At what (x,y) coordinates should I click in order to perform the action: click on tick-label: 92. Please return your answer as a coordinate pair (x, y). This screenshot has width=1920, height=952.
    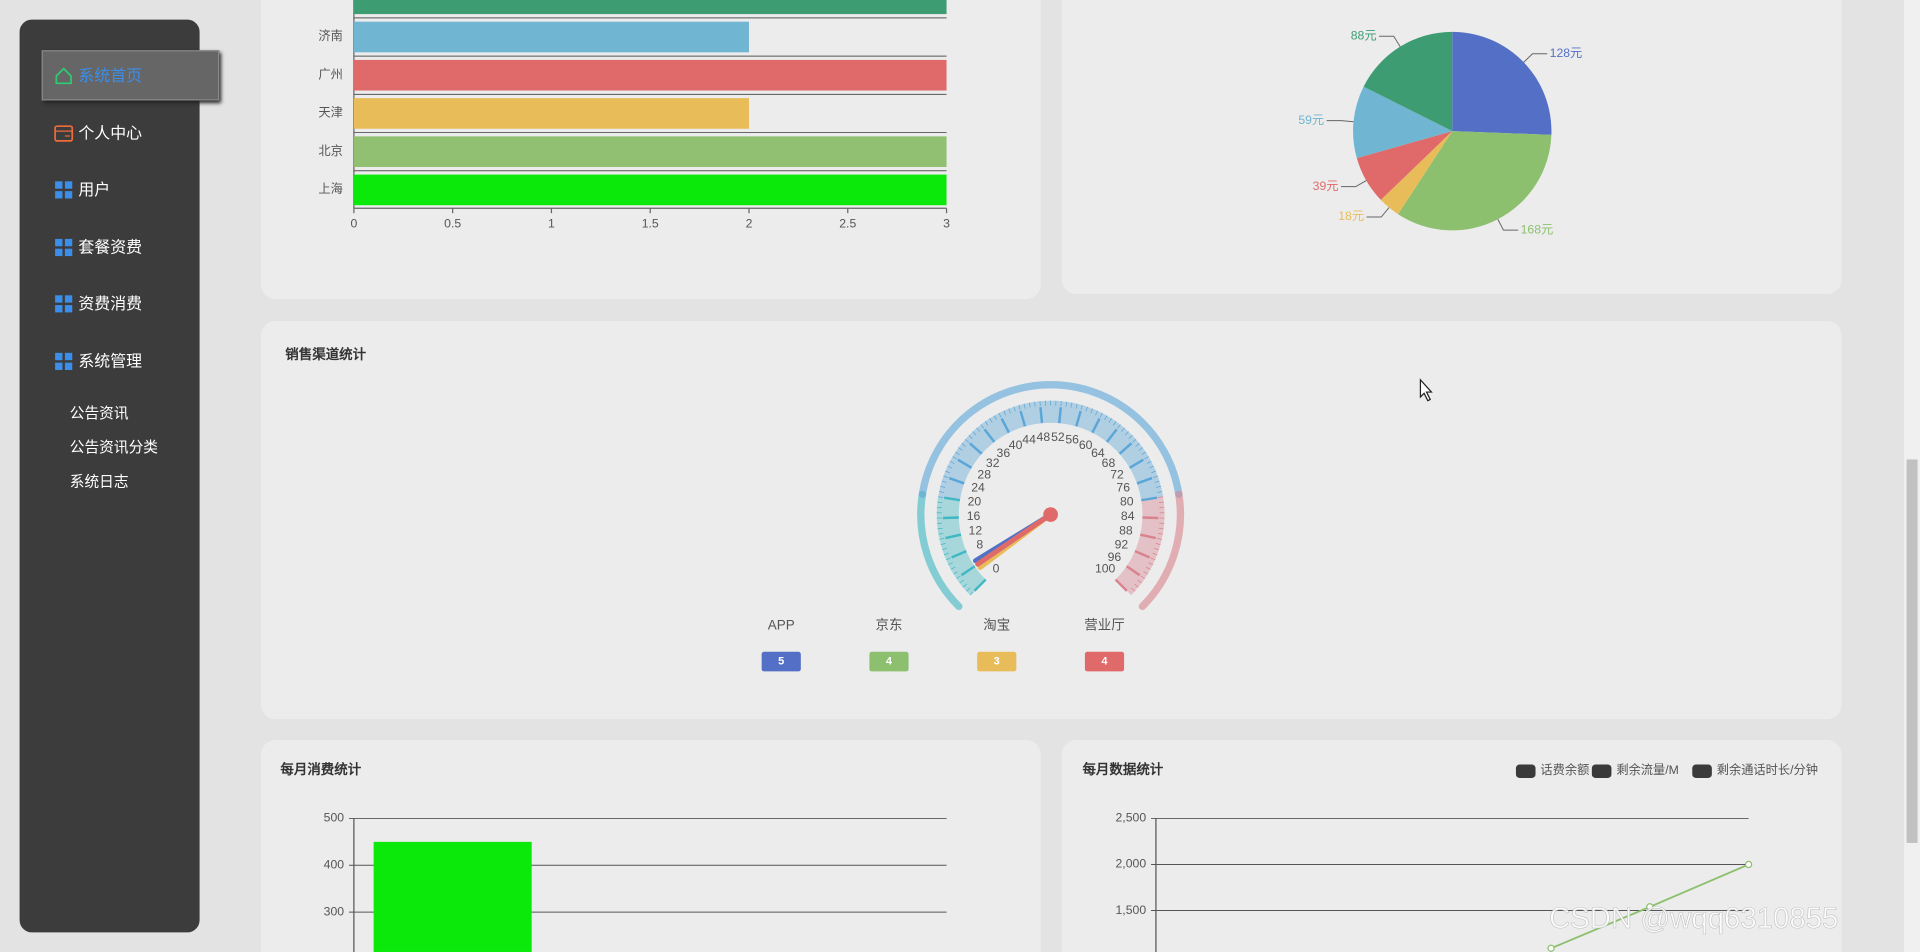
    Looking at the image, I should click on (1122, 544).